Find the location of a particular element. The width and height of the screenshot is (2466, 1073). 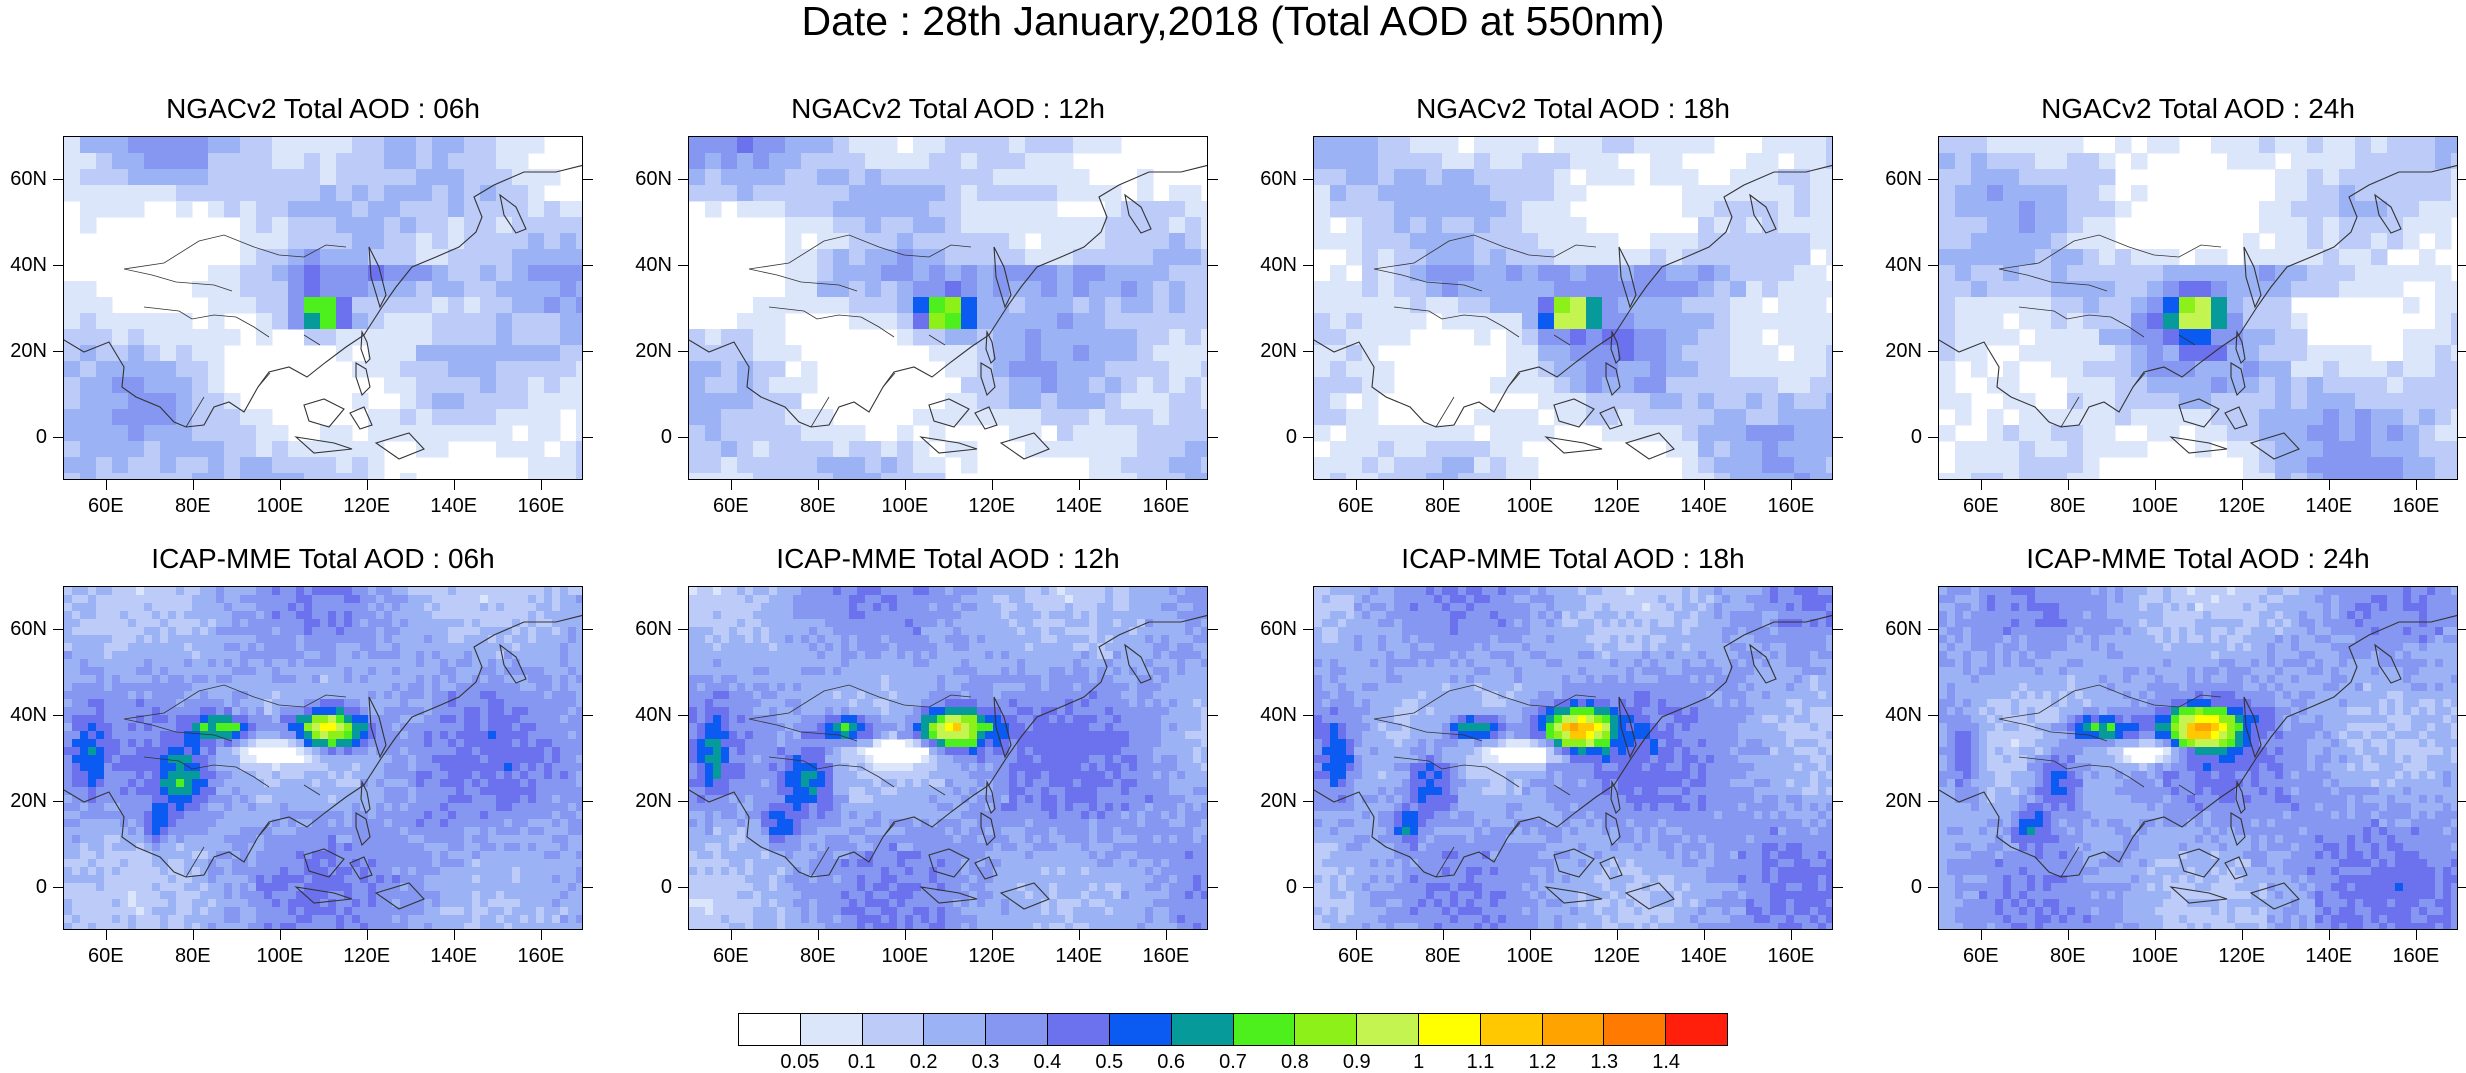

ngacv2-aod-map is located at coordinates (948, 308).